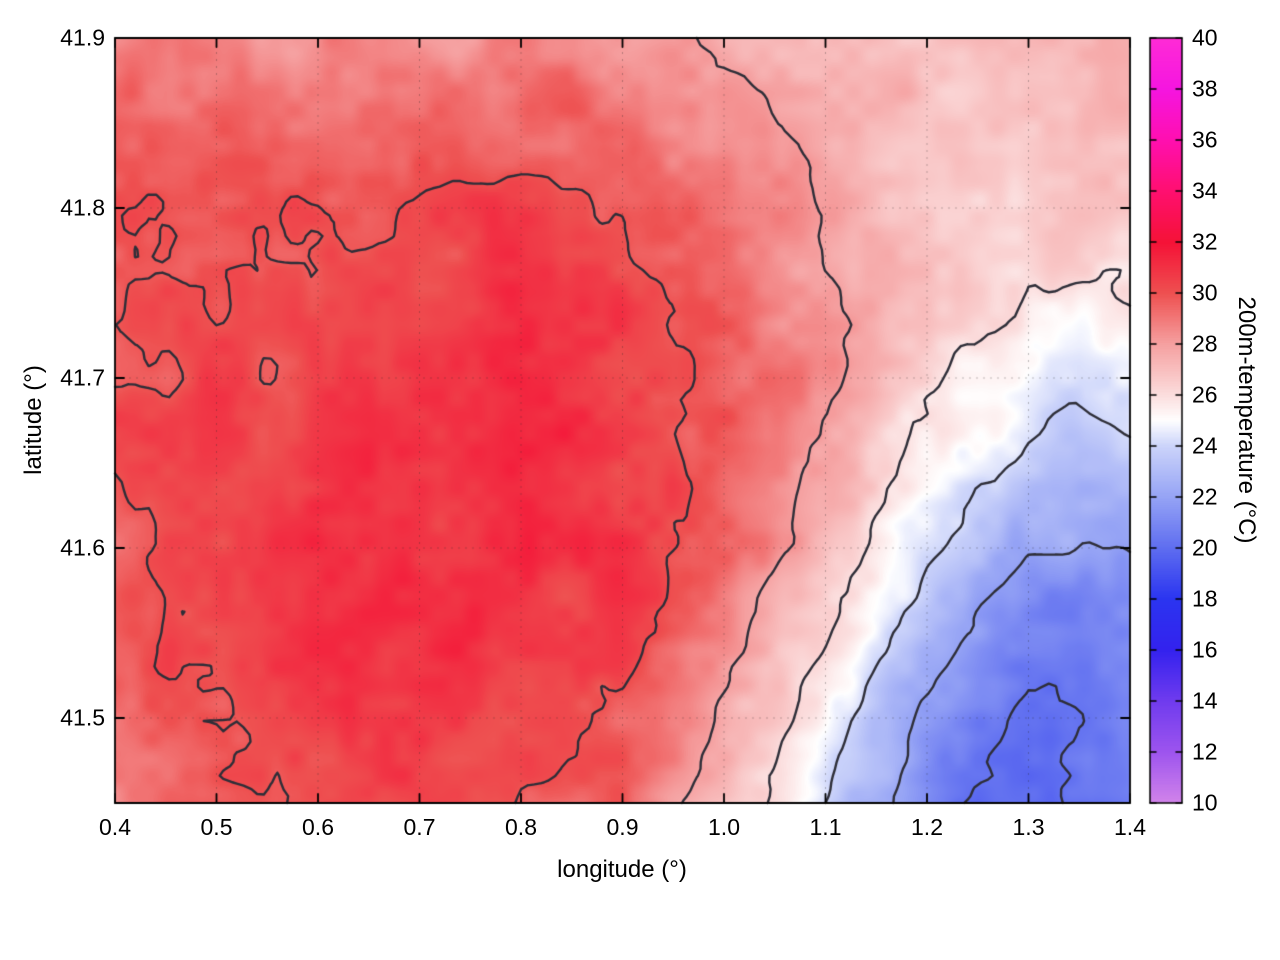  Describe the element at coordinates (82, 377) in the screenshot. I see `y-tick-label: 41.7` at that location.